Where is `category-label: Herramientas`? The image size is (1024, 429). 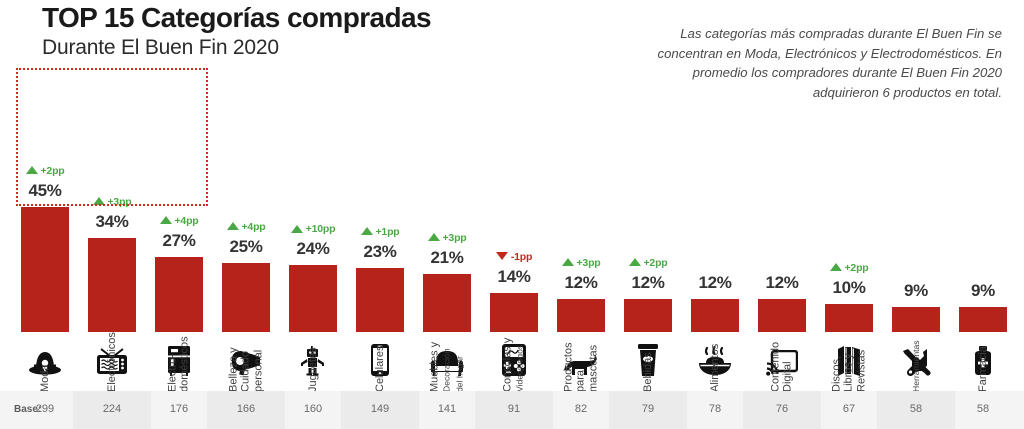
category-label: Herramientas is located at coordinates (916, 355).